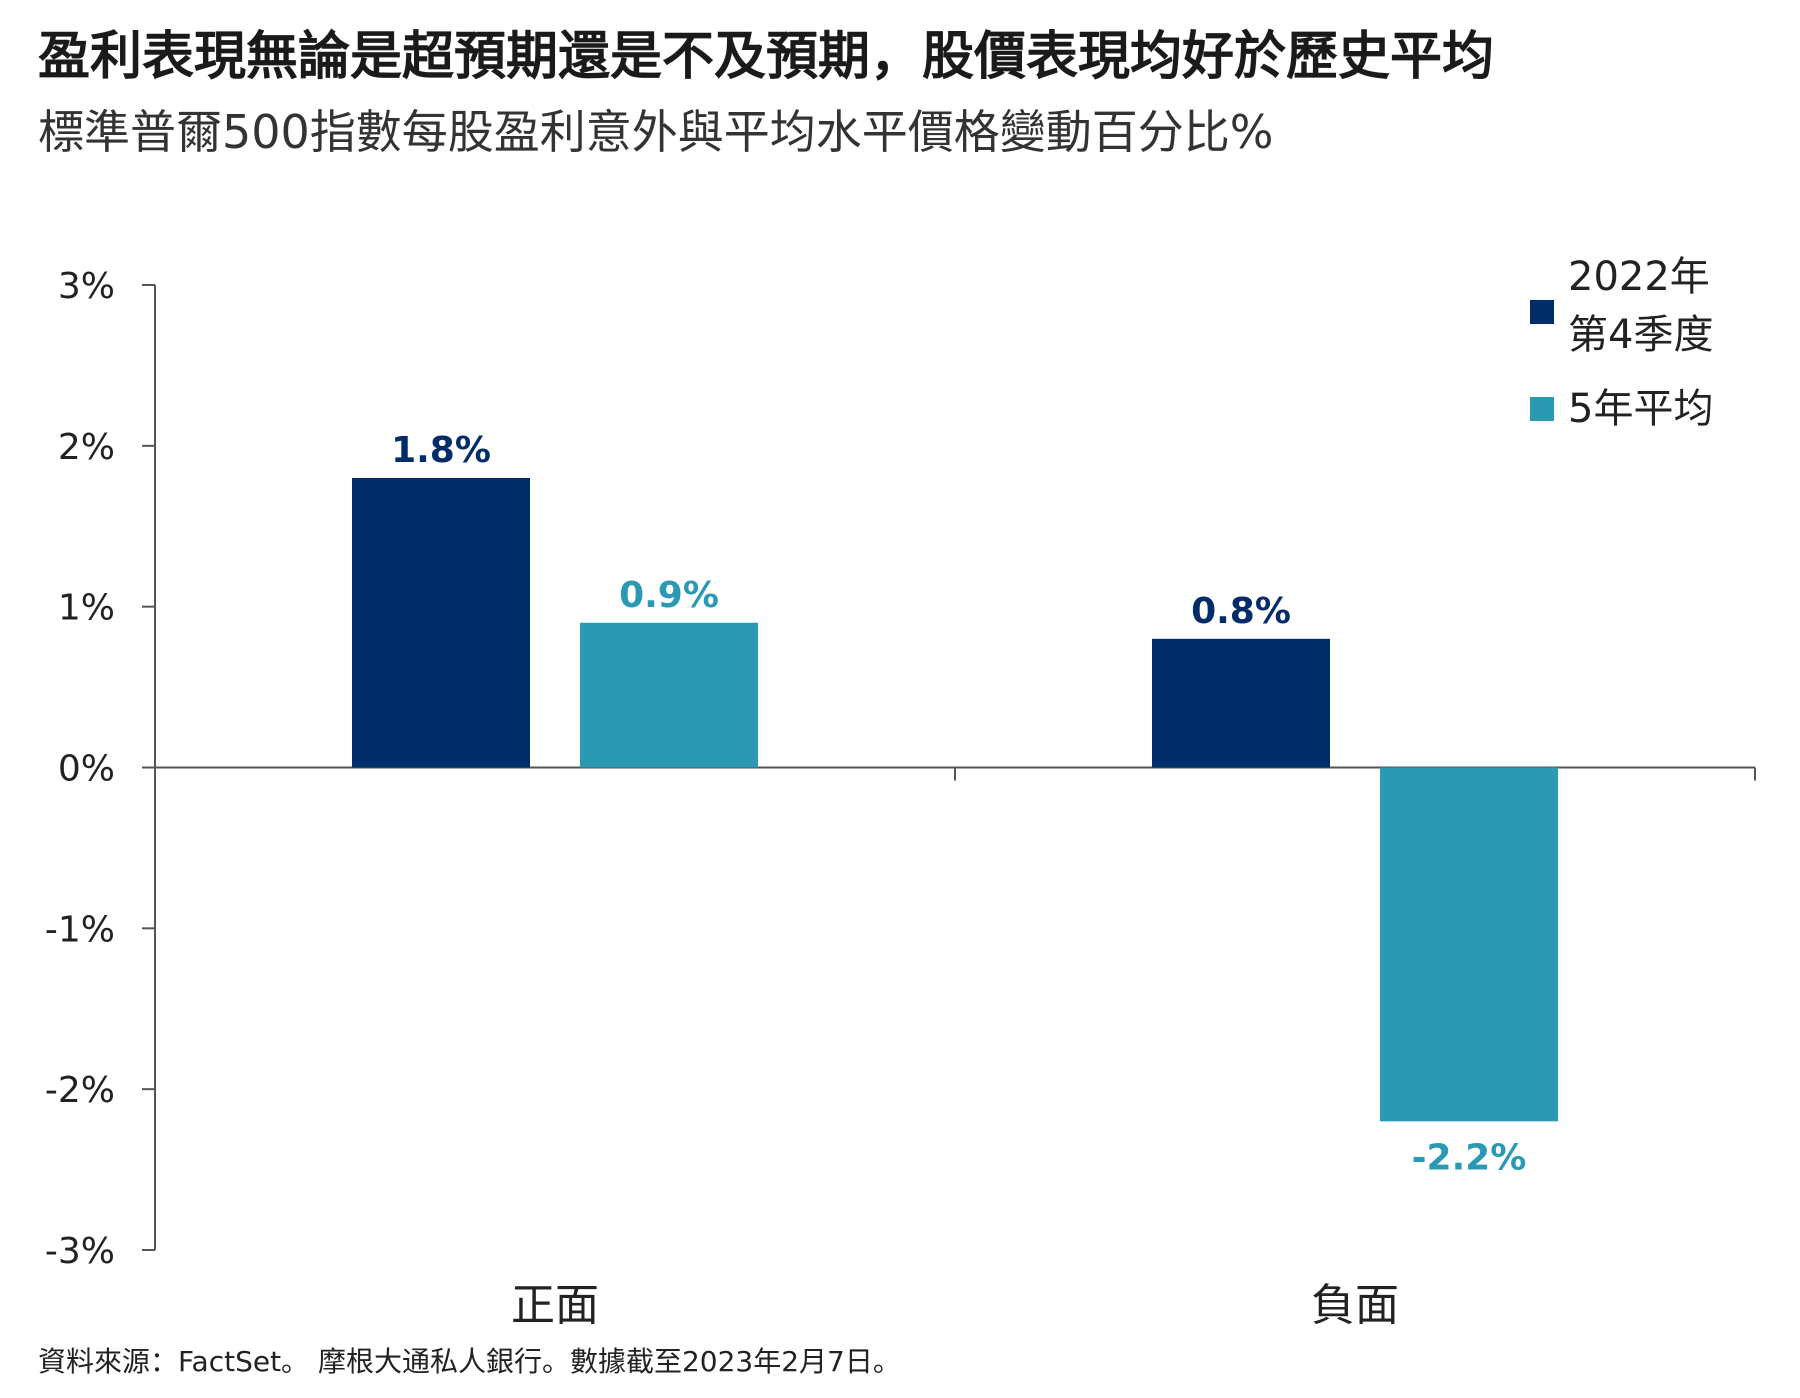  Describe the element at coordinates (80, 1090) in the screenshot. I see `y-tick-label: -2%` at that location.